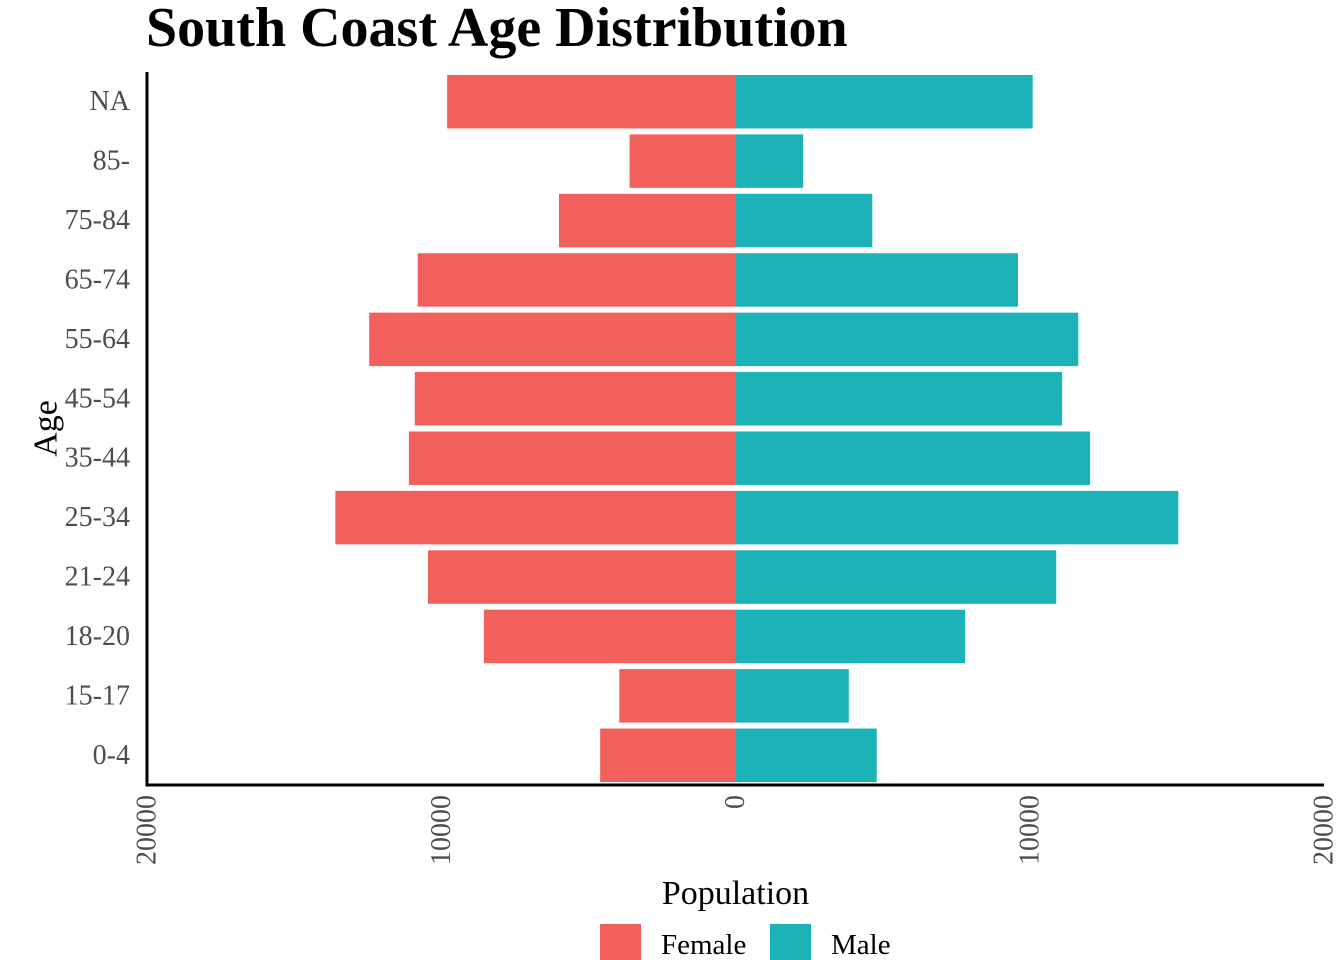 This screenshot has width=1344, height=960. What do you see at coordinates (97, 220) in the screenshot?
I see `y-tick-label: 75-84` at bounding box center [97, 220].